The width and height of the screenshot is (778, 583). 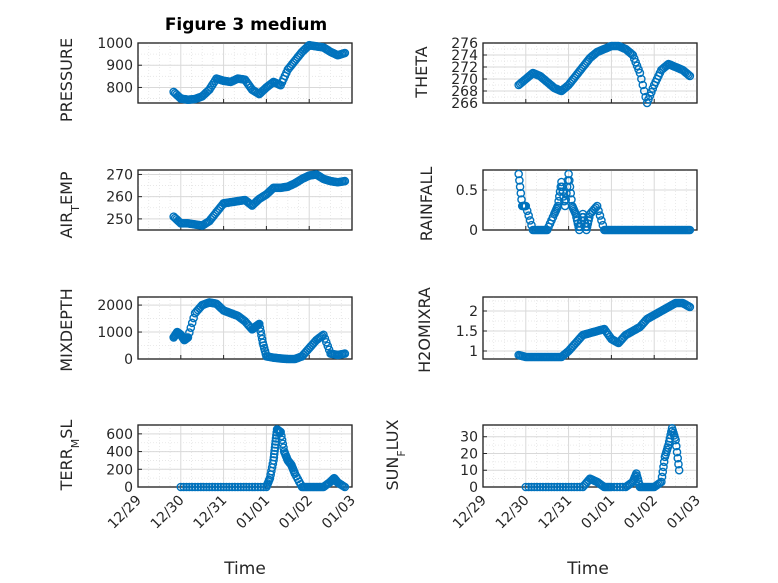 What do you see at coordinates (115, 333) in the screenshot?
I see `y-tick-label: 1000` at bounding box center [115, 333].